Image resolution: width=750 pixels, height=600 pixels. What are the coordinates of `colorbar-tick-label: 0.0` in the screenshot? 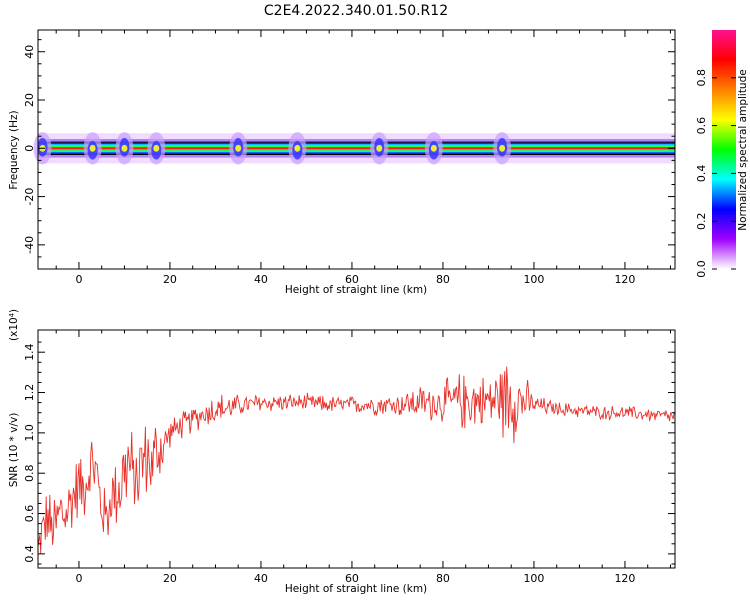 It's located at (701, 269).